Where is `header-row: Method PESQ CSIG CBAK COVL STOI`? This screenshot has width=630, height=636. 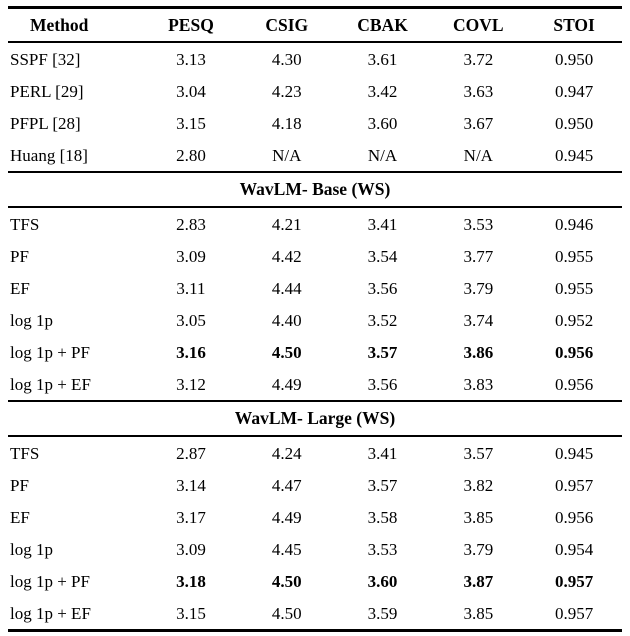 header-row: Method PESQ CSIG CBAK COVL STOI is located at coordinates (315, 25).